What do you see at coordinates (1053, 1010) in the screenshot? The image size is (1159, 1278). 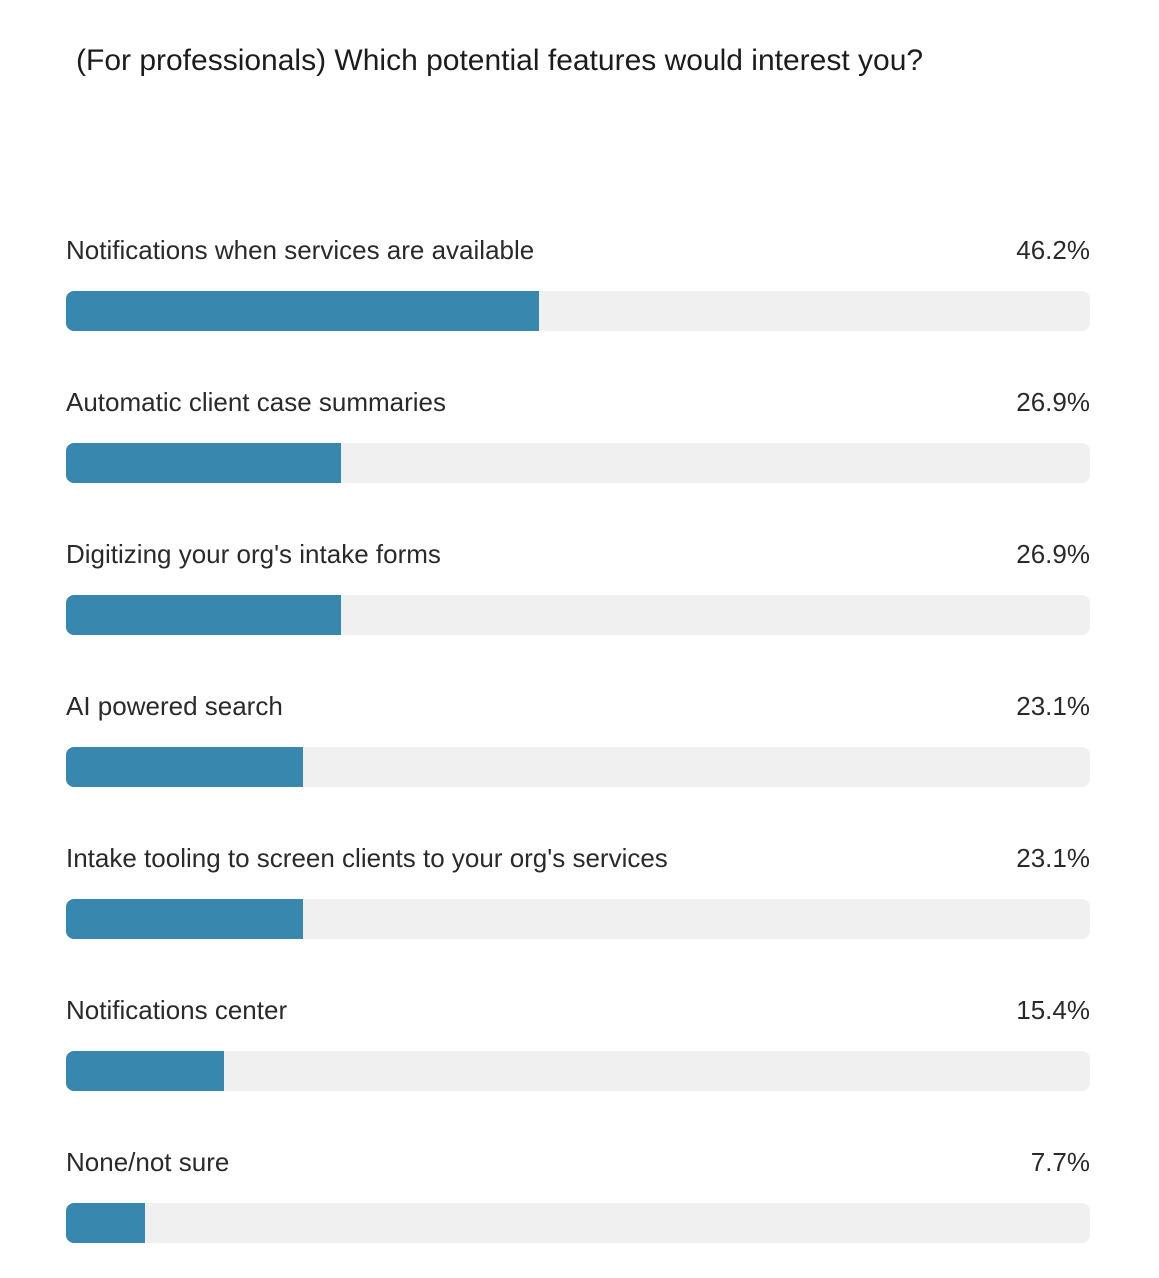 I see `bar-value-label: 15.4%` at bounding box center [1053, 1010].